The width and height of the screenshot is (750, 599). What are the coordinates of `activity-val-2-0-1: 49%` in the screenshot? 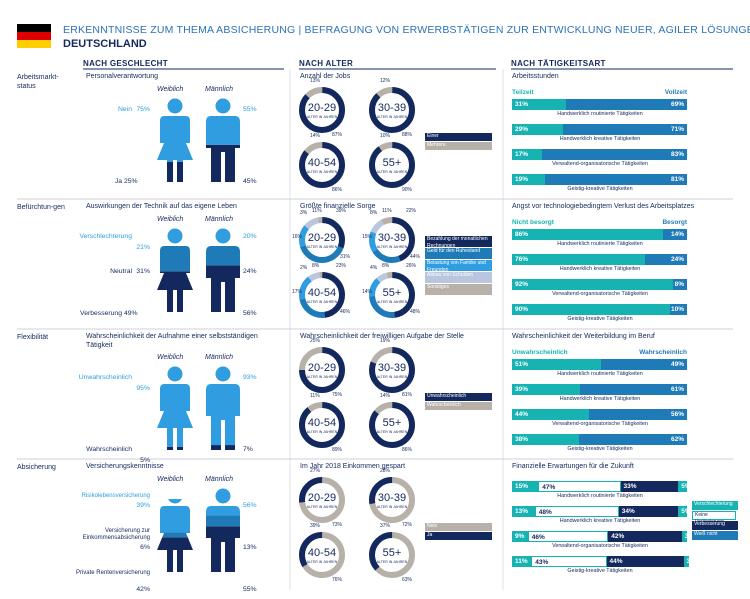 It's located at (677, 364).